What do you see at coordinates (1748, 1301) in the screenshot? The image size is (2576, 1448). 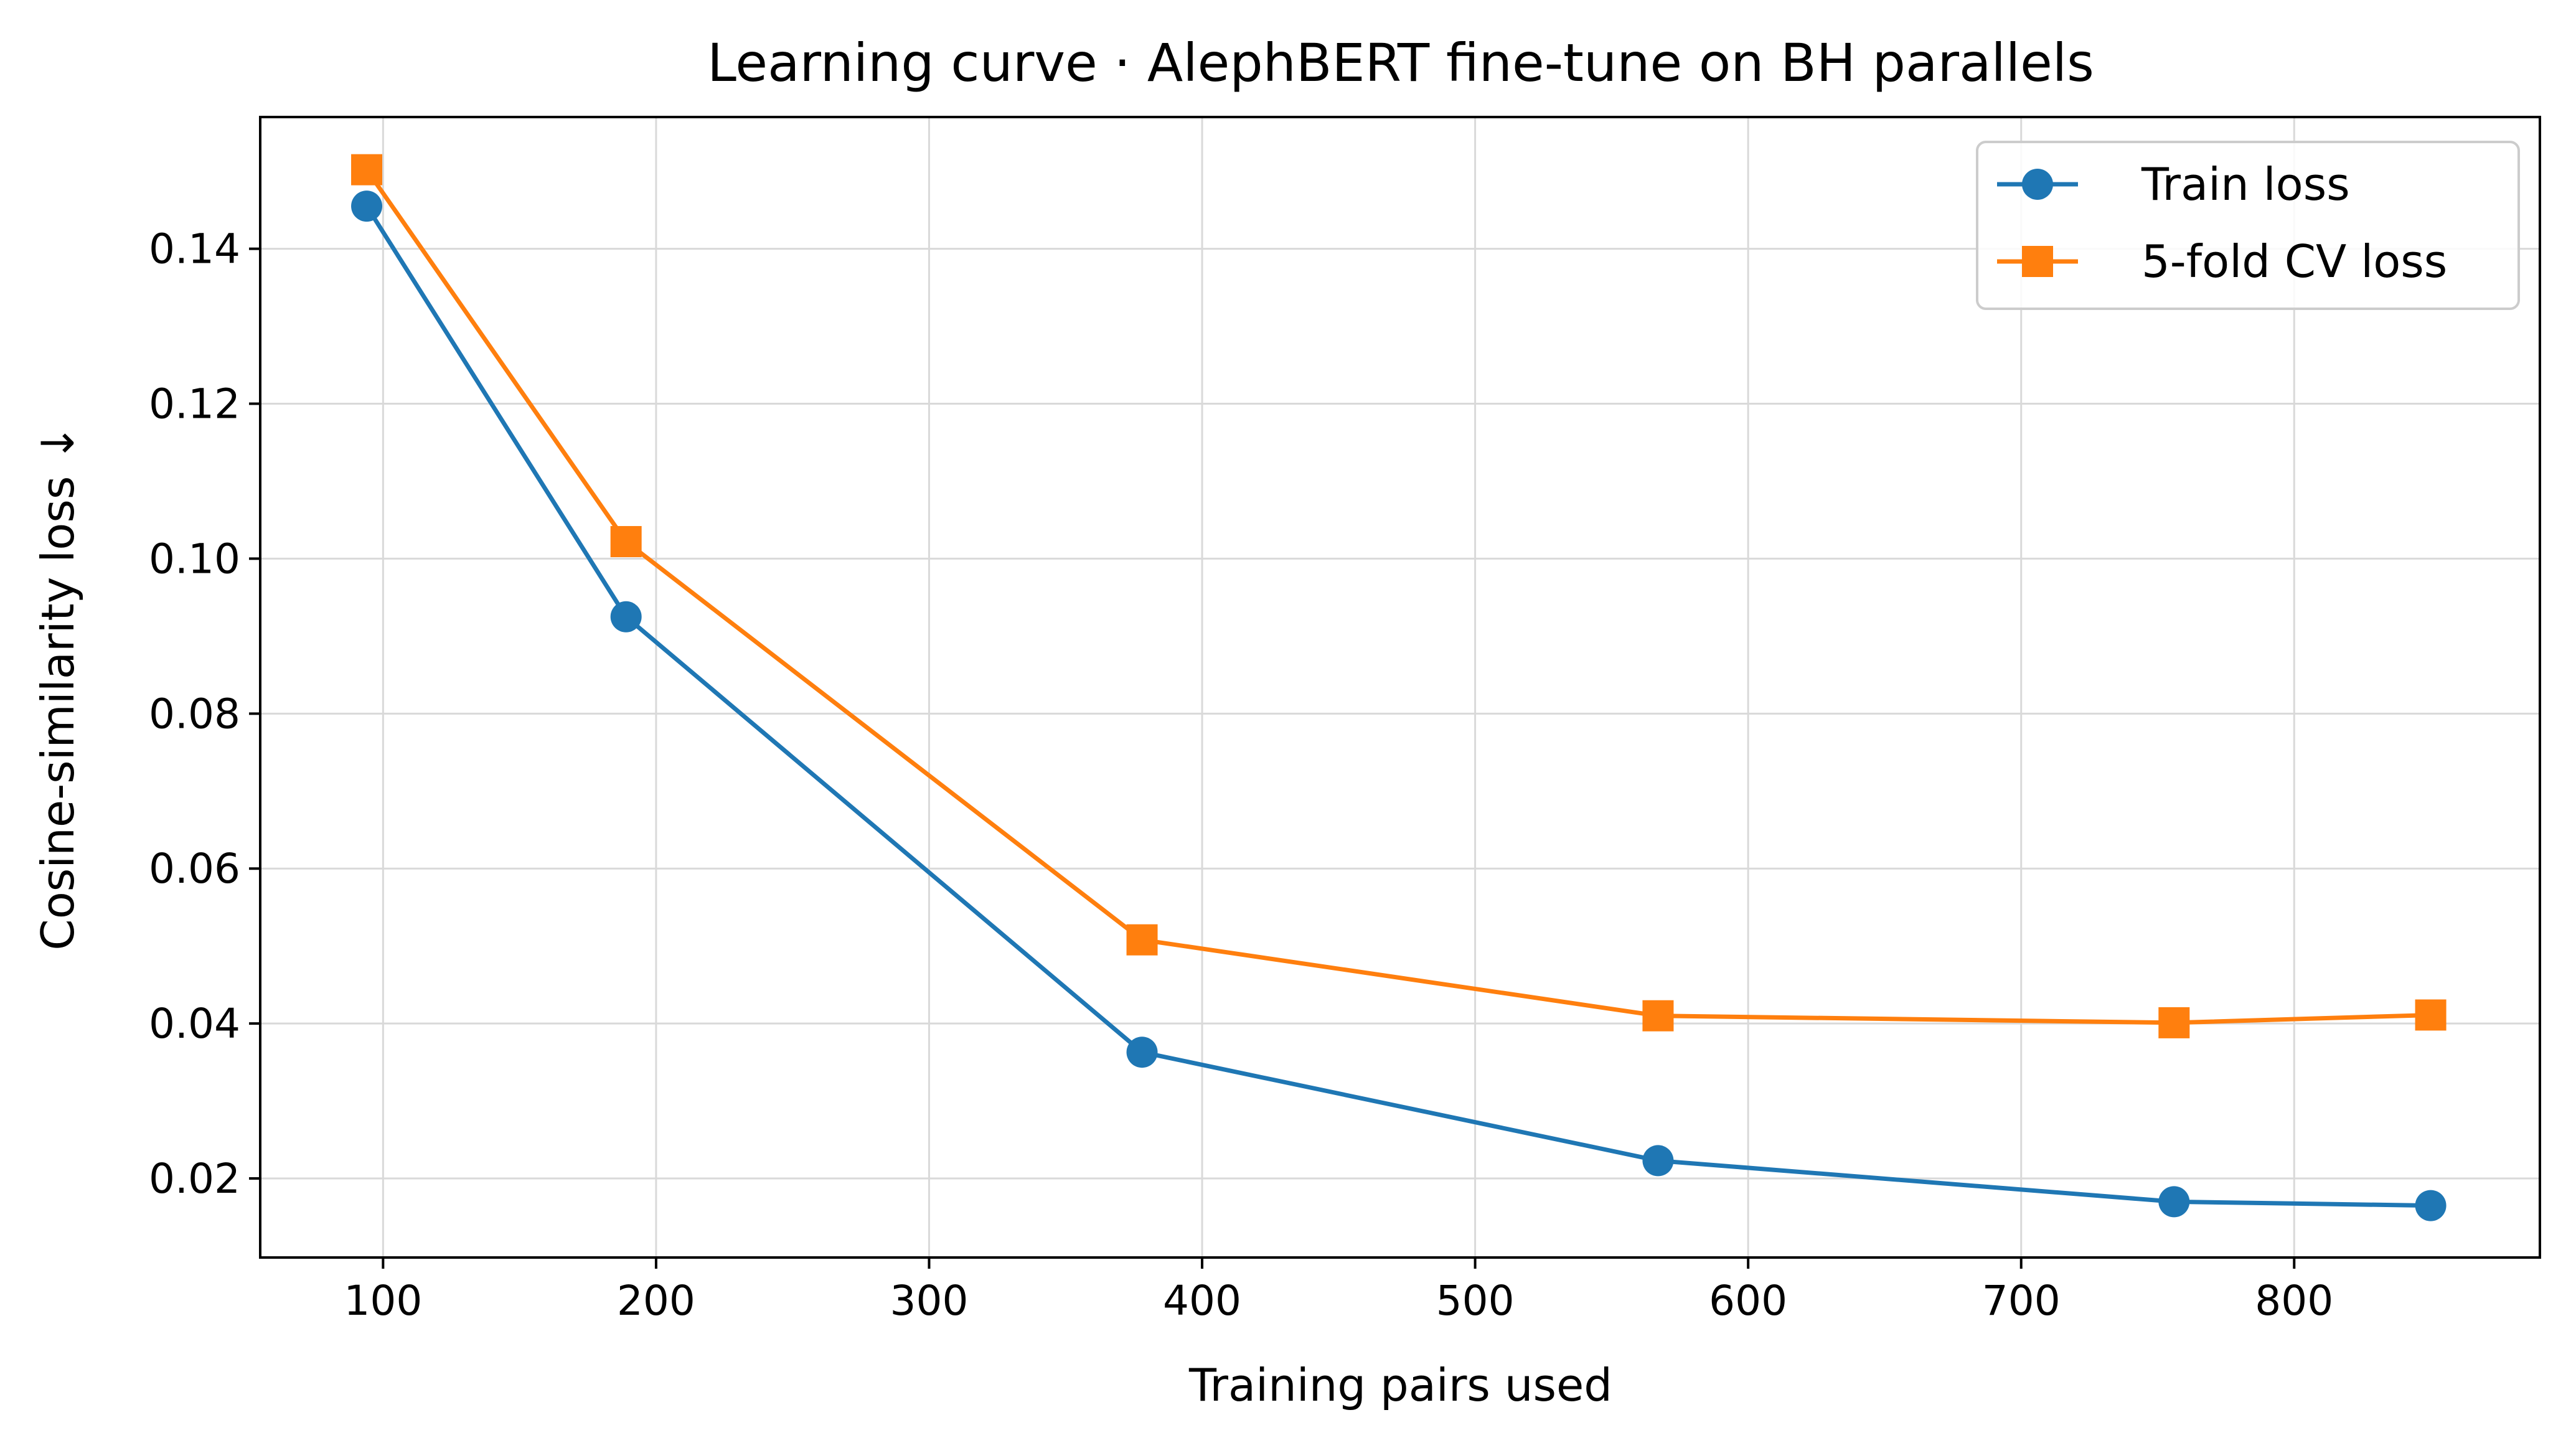 I see `x-tick-label: 600` at bounding box center [1748, 1301].